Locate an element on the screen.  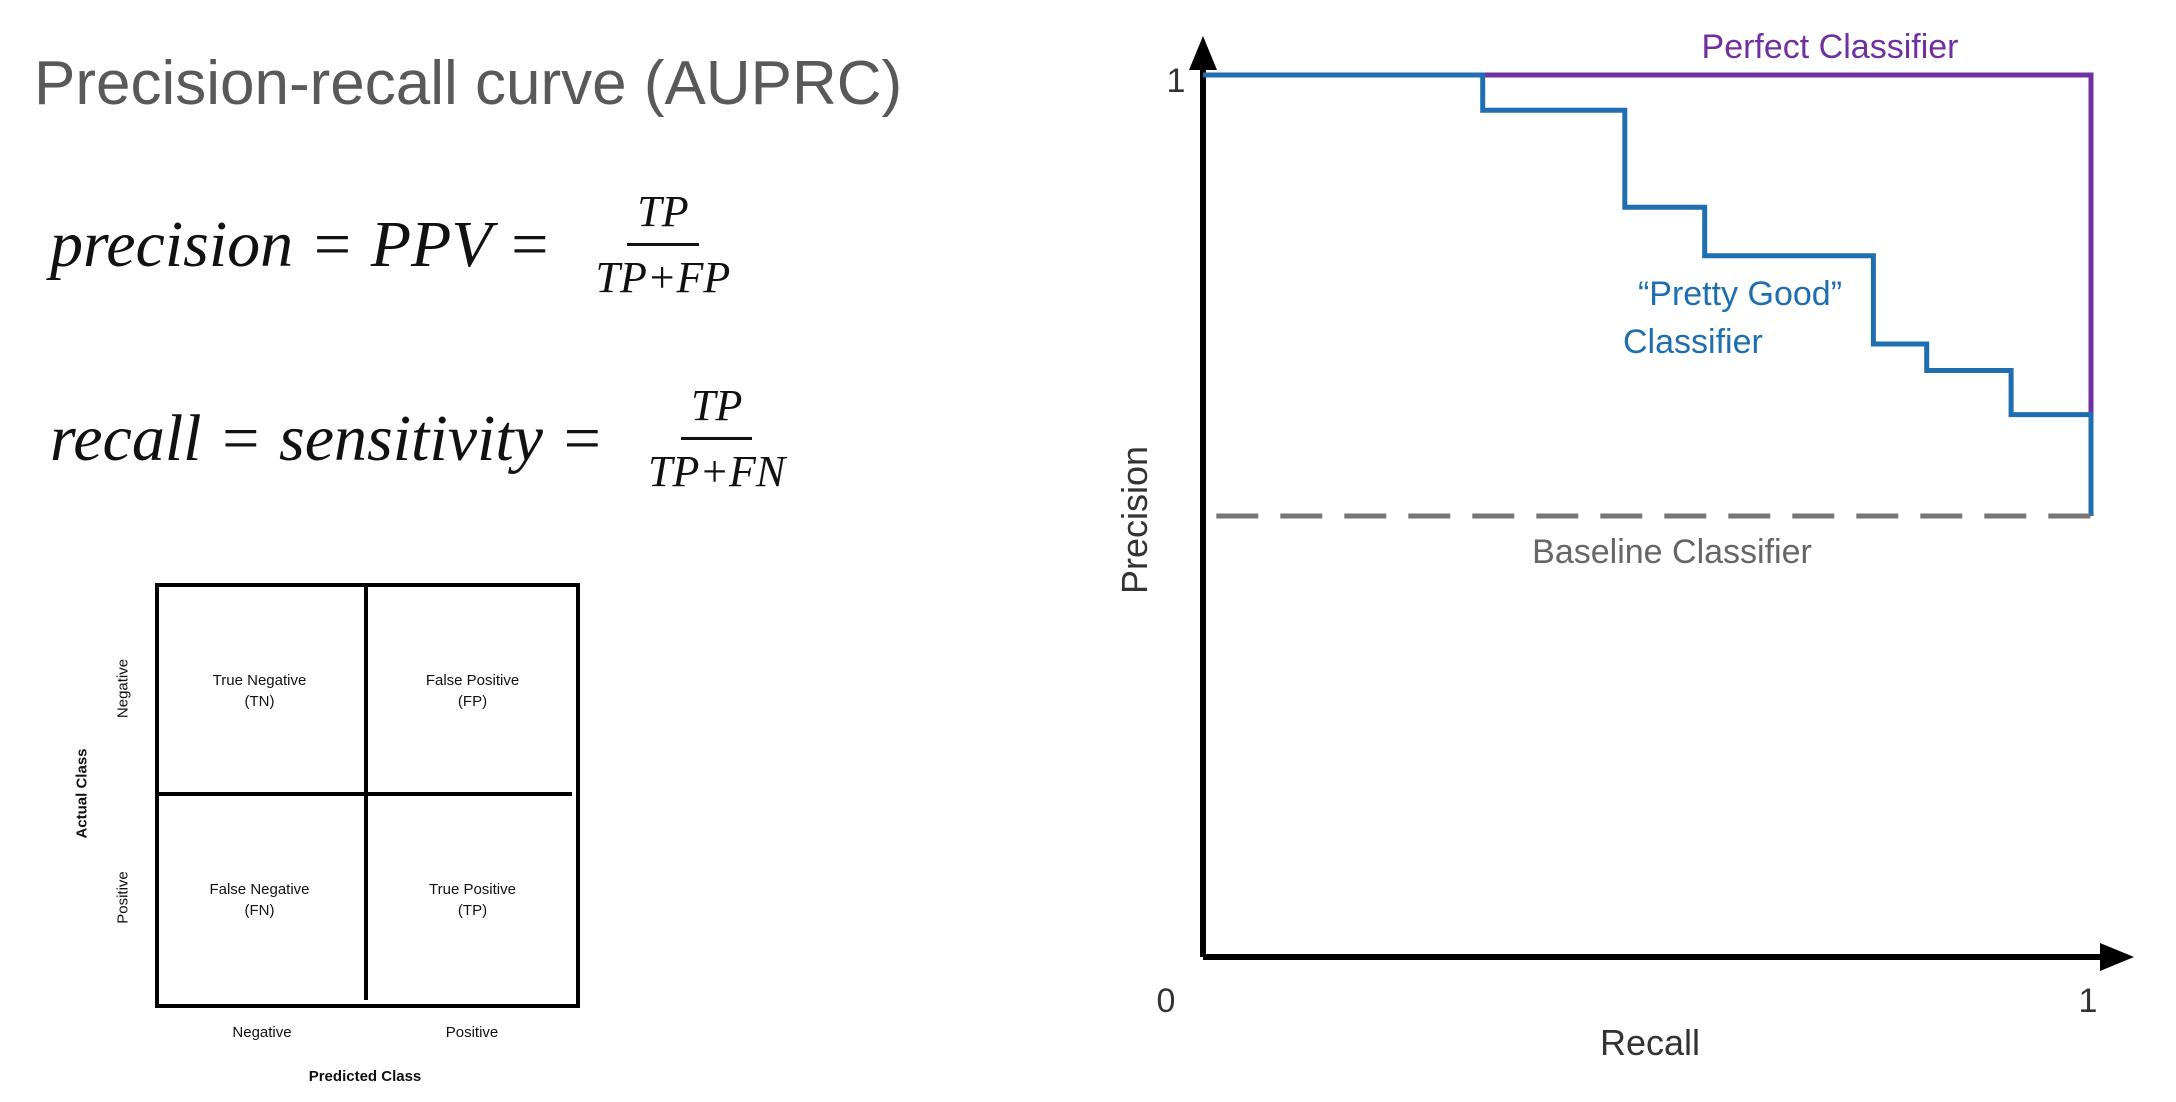
confusion-matrix-divider-horizontal is located at coordinates (363, 794).